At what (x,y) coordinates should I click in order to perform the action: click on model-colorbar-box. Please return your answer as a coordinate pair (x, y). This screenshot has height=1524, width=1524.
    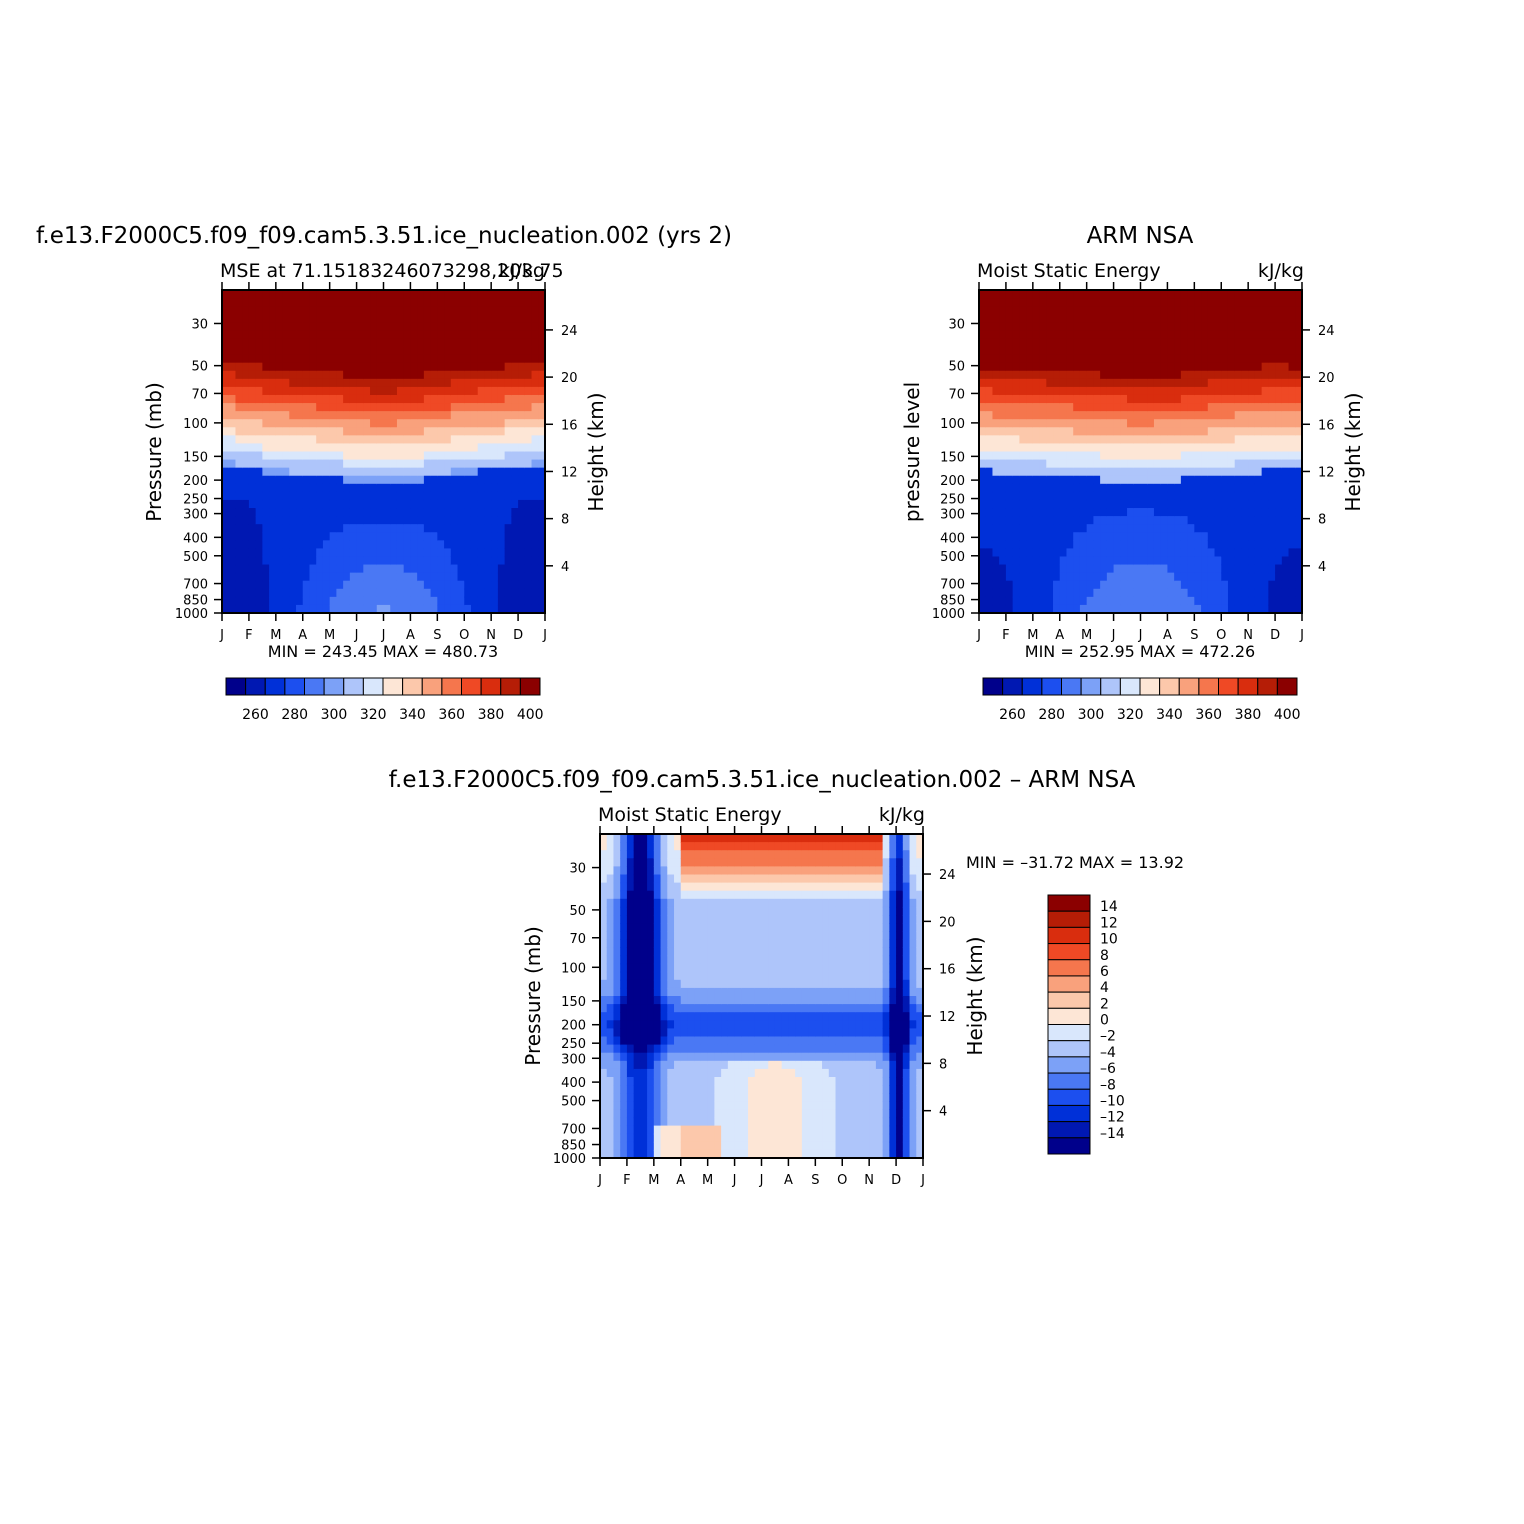
    Looking at the image, I should click on (314, 686).